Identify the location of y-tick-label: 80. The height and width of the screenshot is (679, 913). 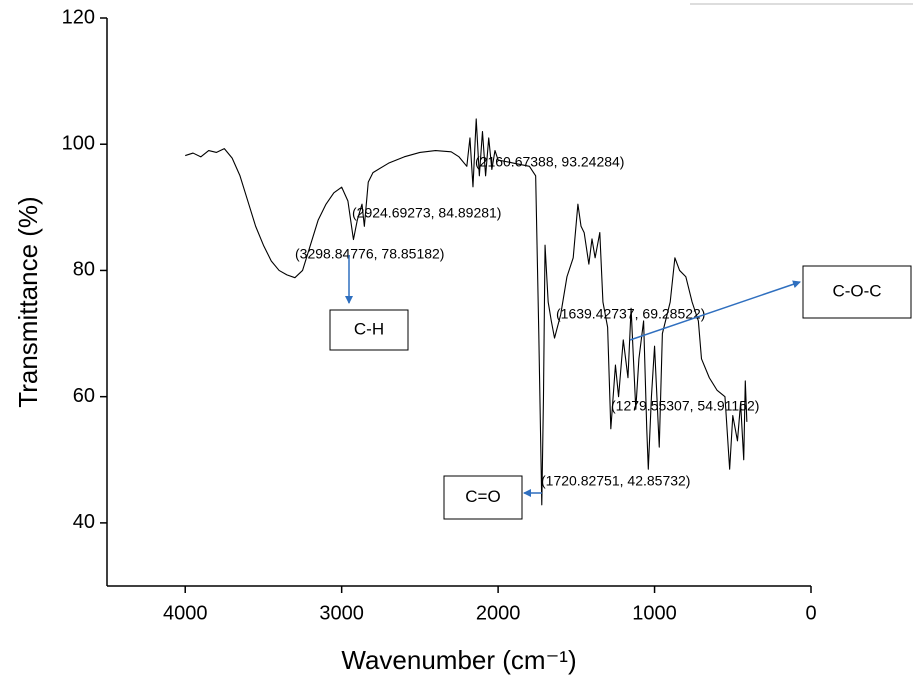
(84, 270).